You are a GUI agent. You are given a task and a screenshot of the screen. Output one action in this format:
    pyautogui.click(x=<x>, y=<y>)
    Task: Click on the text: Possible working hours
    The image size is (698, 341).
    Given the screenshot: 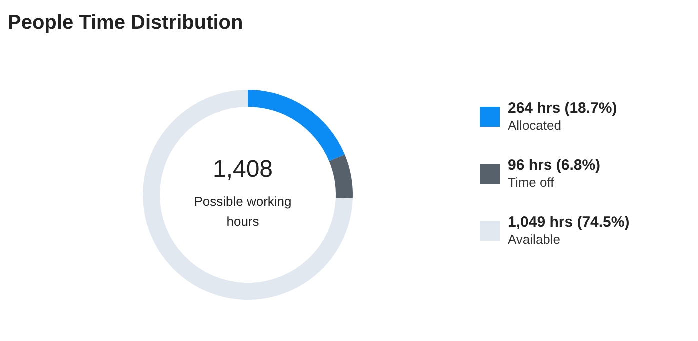 What is the action you would take?
    pyautogui.click(x=243, y=212)
    